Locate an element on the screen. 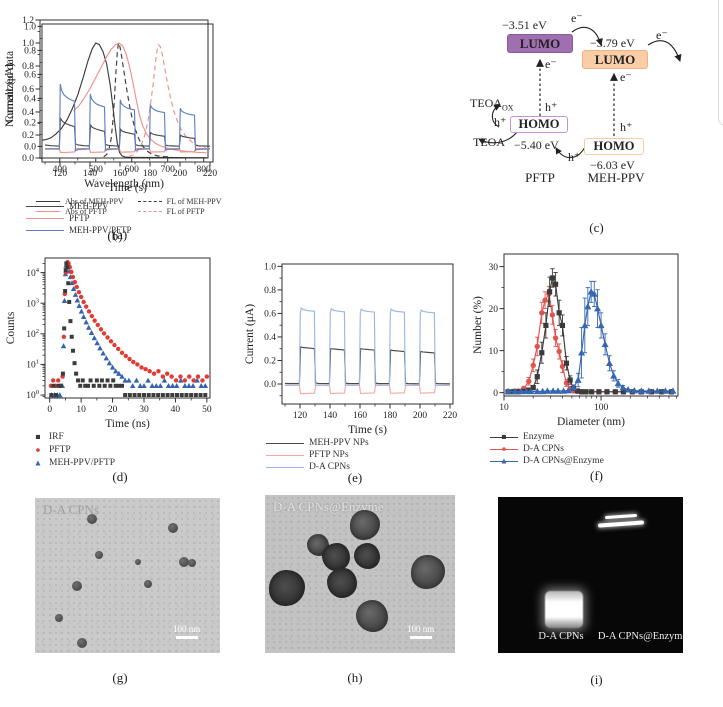 The width and height of the screenshot is (723, 707). energy-arrows is located at coordinates (580, 92).